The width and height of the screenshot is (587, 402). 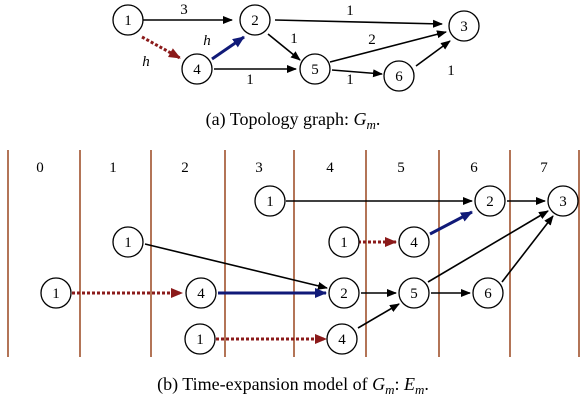 I want to click on te-node-2-slot4: 2, so click(x=344, y=293).